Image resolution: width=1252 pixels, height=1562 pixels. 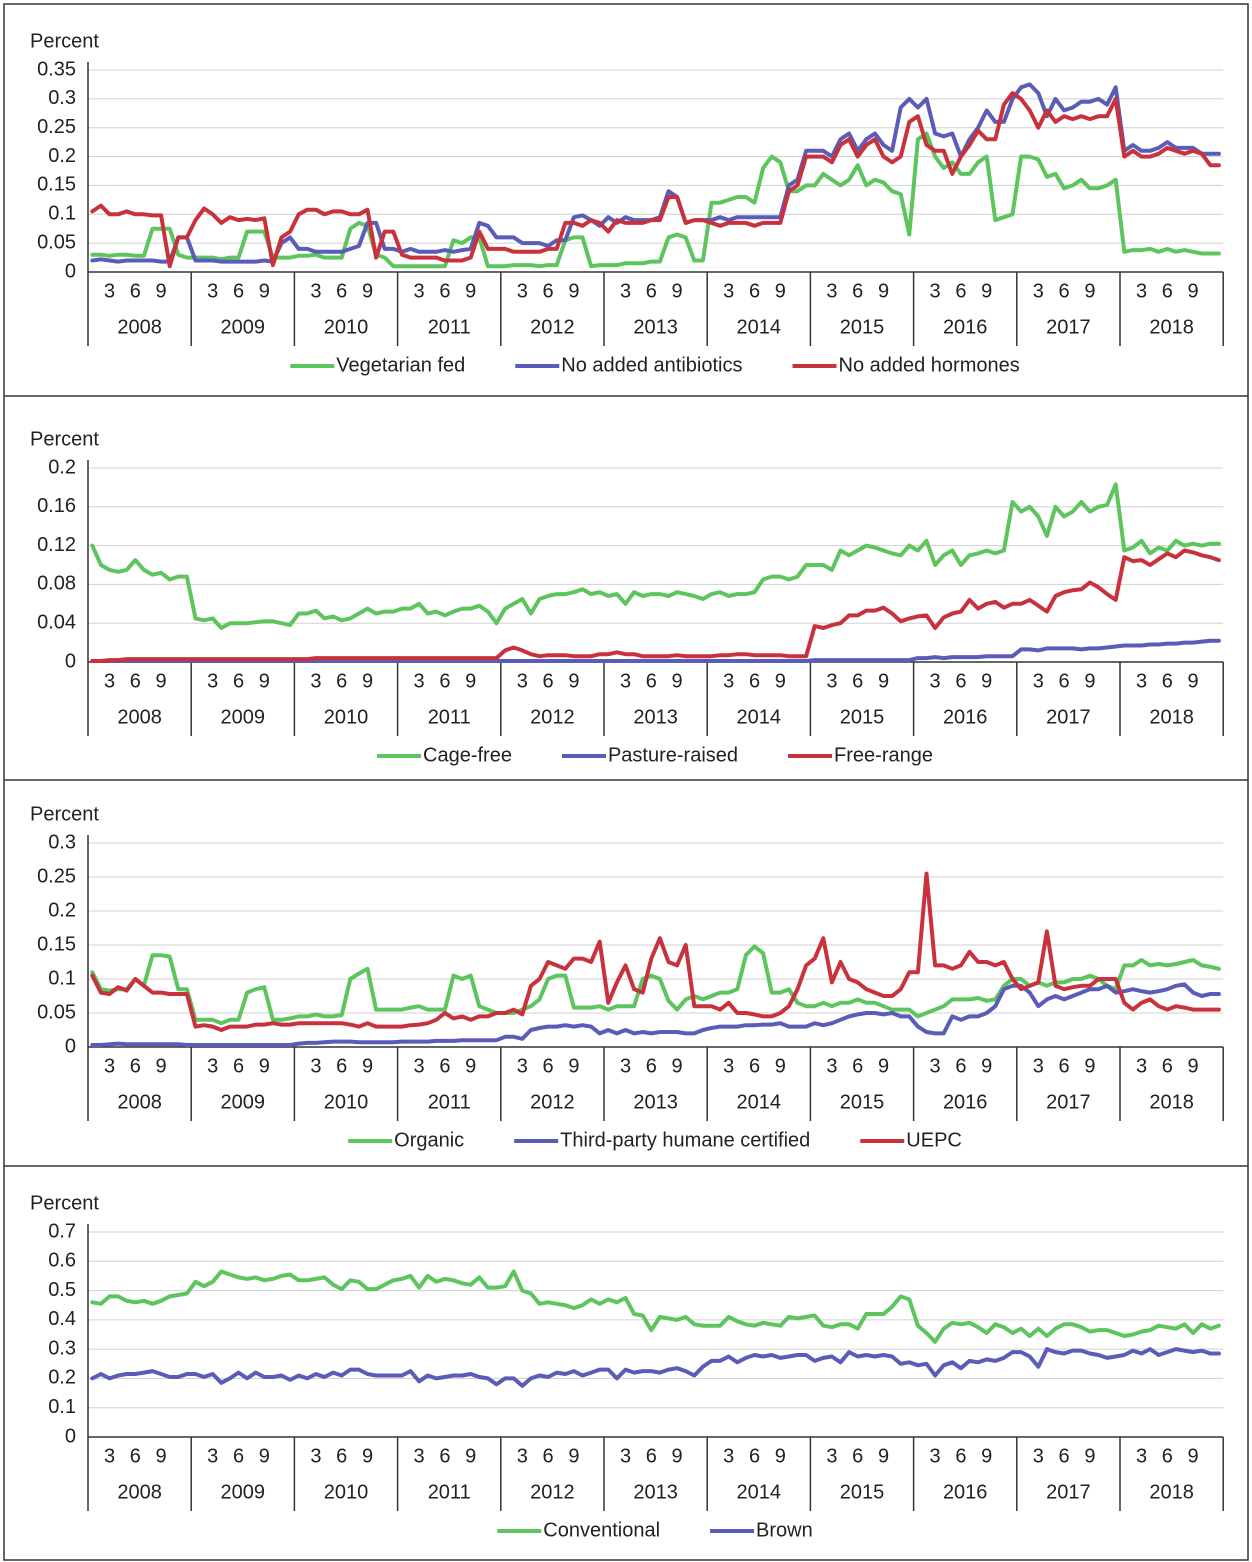 What do you see at coordinates (62, 1290) in the screenshot?
I see `y-tick-label: 0.5` at bounding box center [62, 1290].